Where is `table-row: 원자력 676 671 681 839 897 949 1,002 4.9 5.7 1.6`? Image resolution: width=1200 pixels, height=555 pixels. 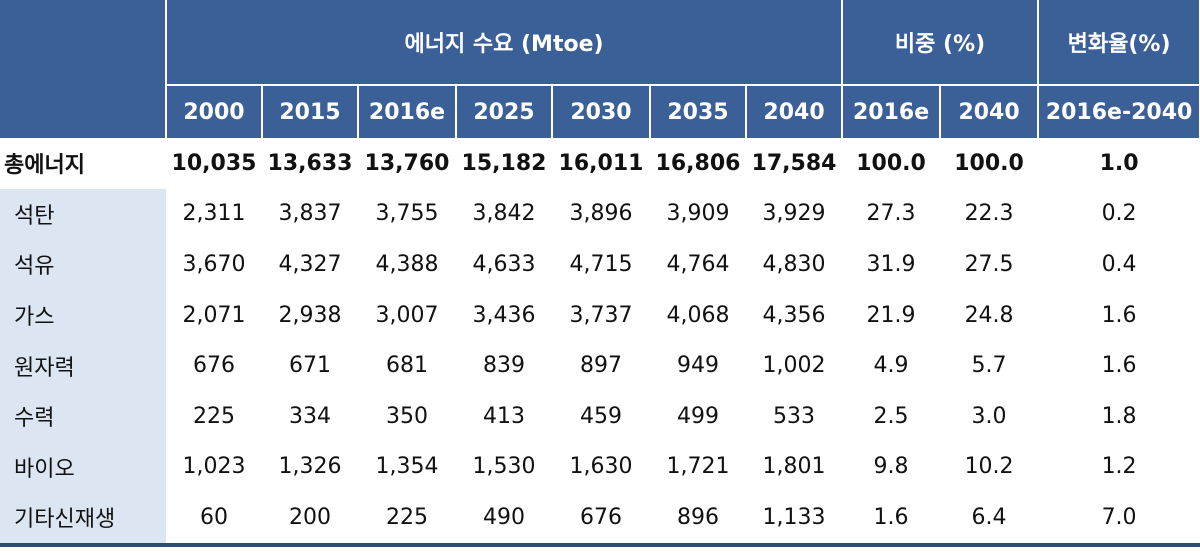
table-row: 원자력 676 671 681 839 897 949 1,002 4.9 5.7 1.6 is located at coordinates (600, 365).